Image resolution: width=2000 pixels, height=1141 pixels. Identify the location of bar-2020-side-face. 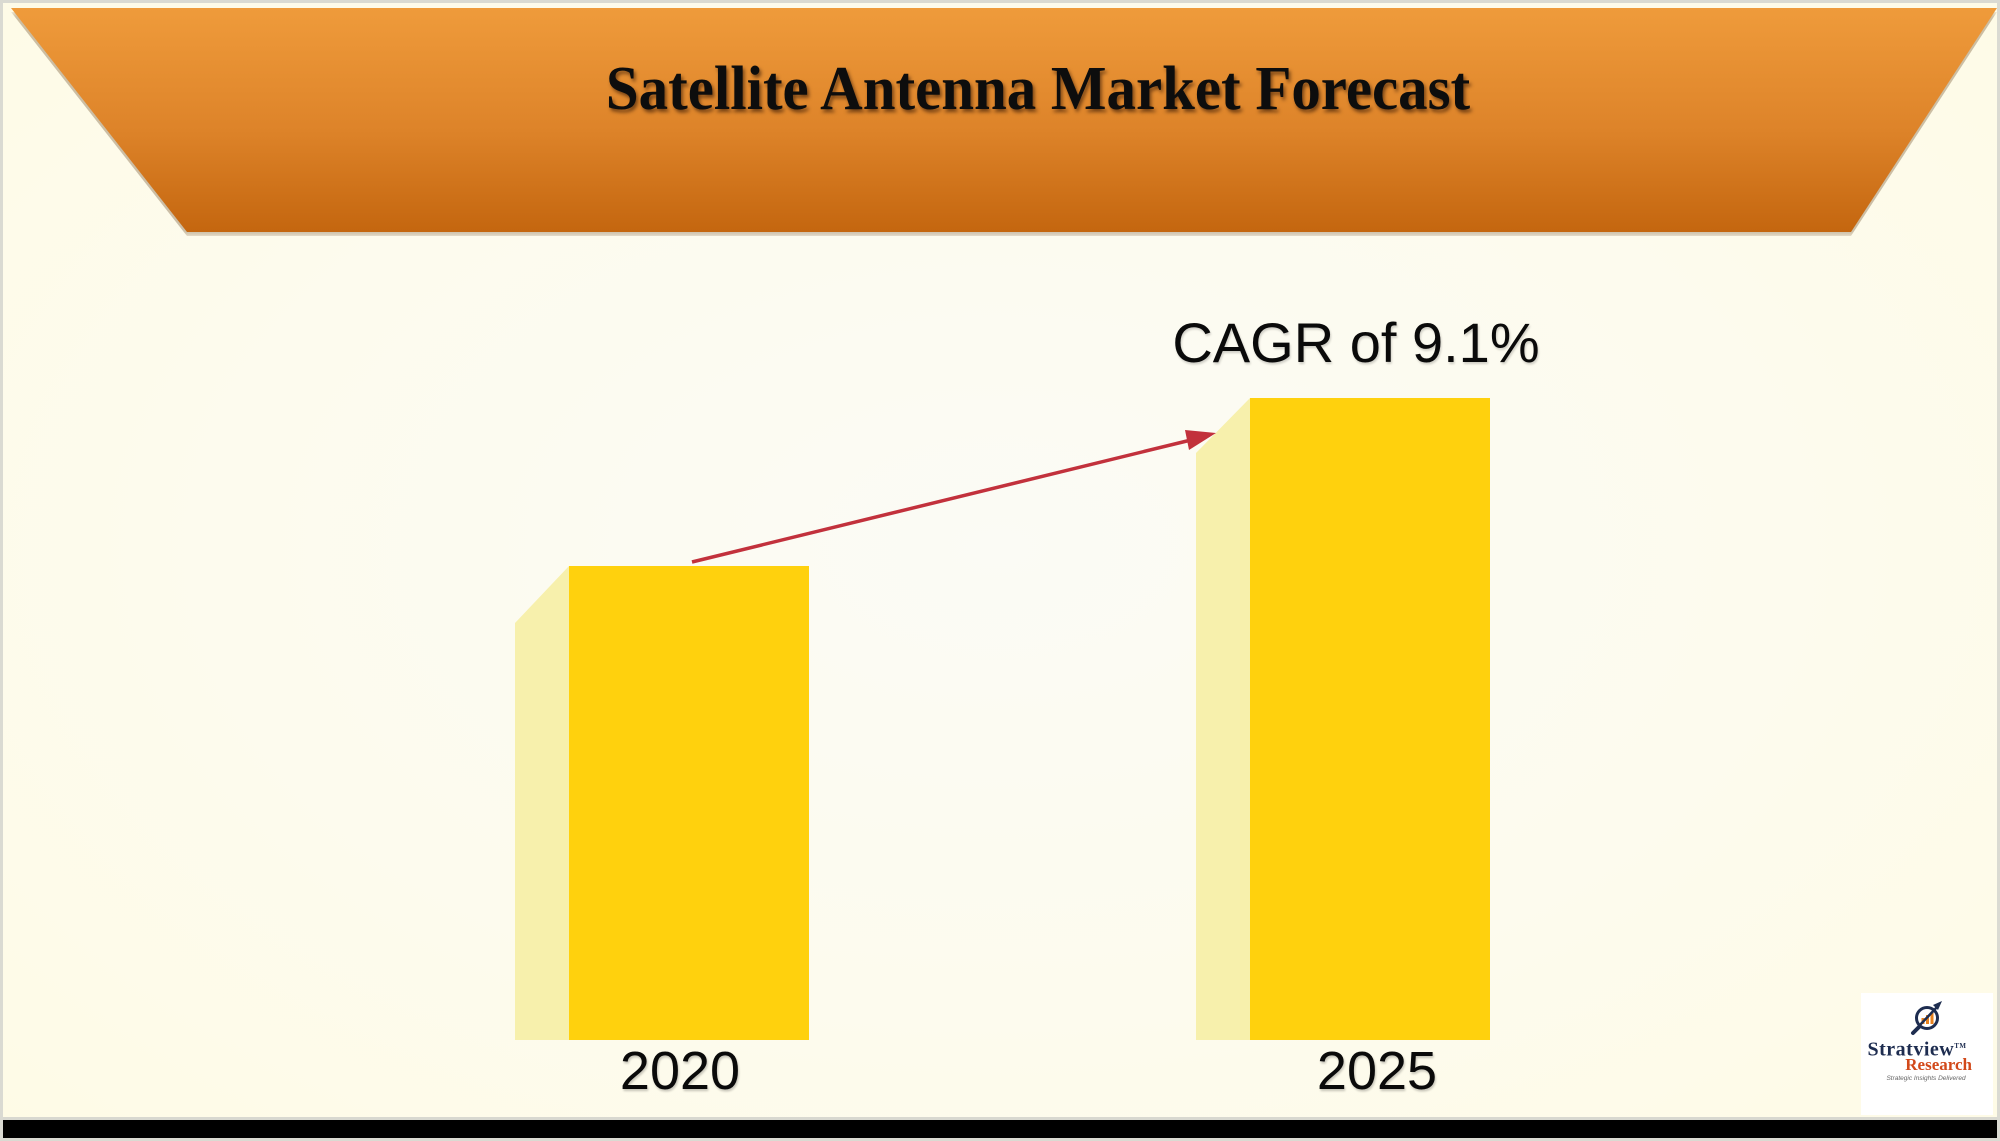
(542, 803).